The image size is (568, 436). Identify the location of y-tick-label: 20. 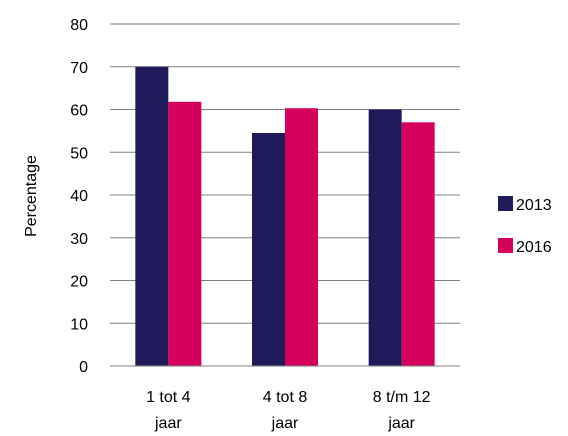
(79, 282).